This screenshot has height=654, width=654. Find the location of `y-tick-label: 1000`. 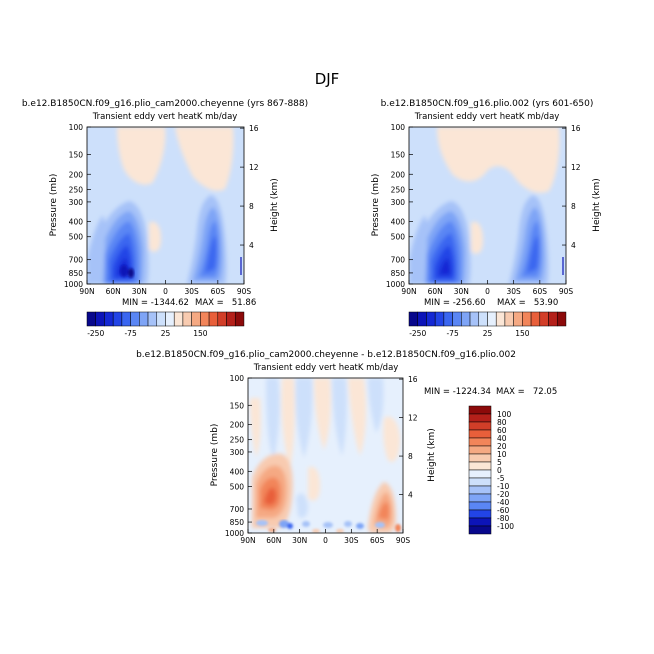

y-tick-label: 1000 is located at coordinates (73, 284).